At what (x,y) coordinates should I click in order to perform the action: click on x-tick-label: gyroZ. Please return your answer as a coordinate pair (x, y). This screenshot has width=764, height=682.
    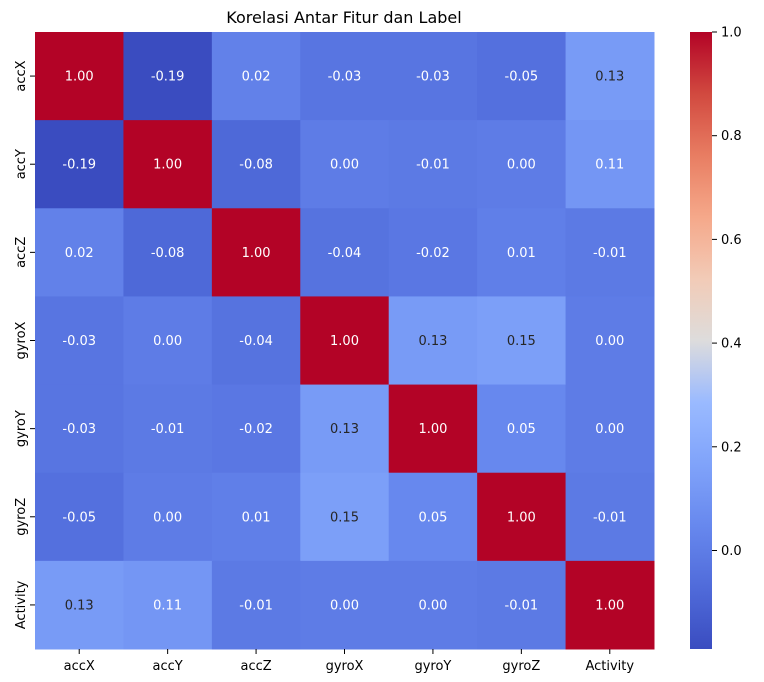
    Looking at the image, I should click on (521, 666).